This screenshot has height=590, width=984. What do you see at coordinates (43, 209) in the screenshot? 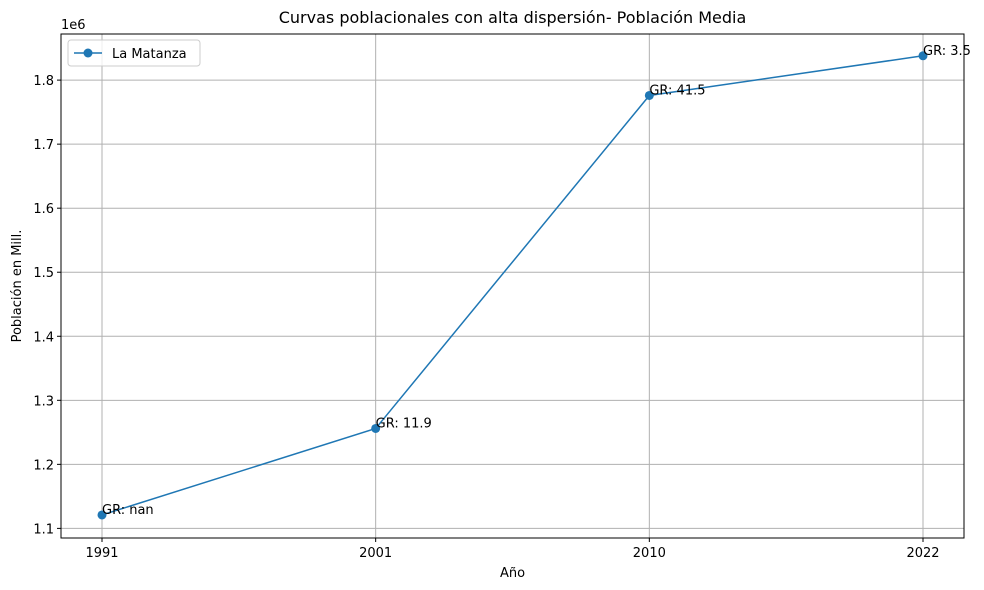
I see `y-tick-label: 1.6` at bounding box center [43, 209].